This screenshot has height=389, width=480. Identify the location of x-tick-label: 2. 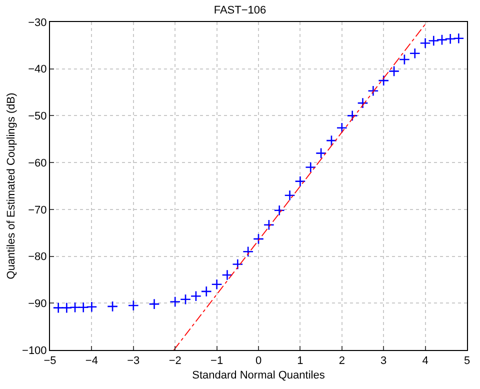
(341, 361).